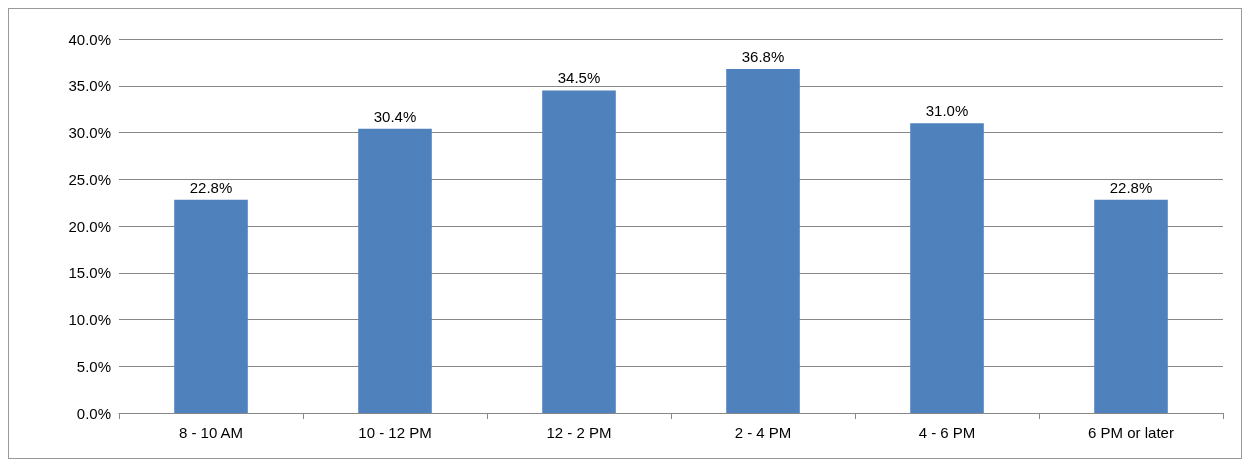 This screenshot has width=1250, height=467. I want to click on y-tick-label: 15.0%, so click(89, 273).